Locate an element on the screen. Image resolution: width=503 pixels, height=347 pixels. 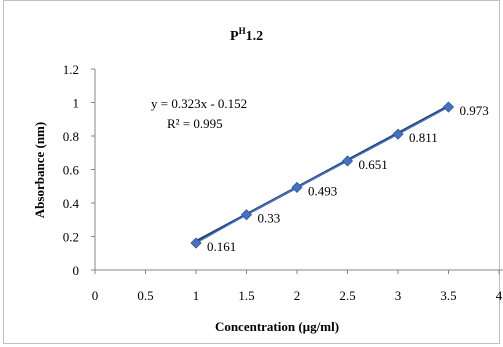
y-tick-label: 1.2 is located at coordinates (71, 69).